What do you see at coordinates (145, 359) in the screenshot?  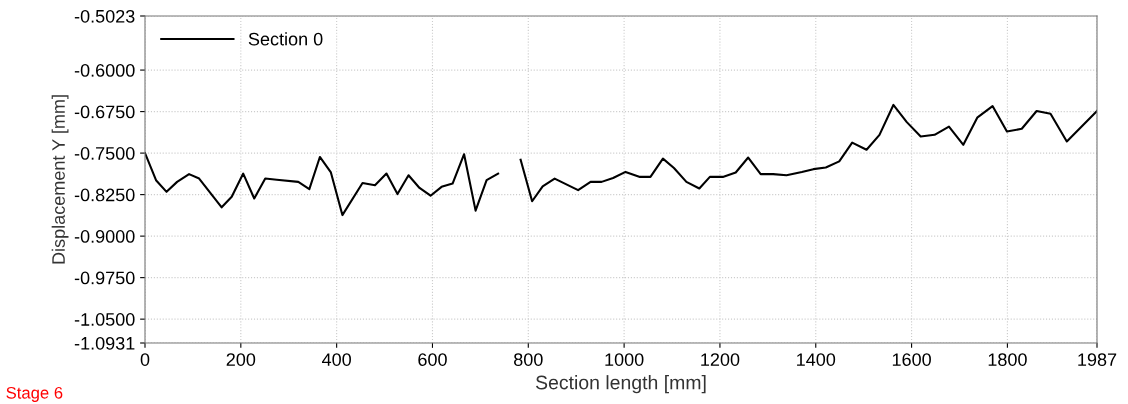 I see `x-tick-label: 0` at bounding box center [145, 359].